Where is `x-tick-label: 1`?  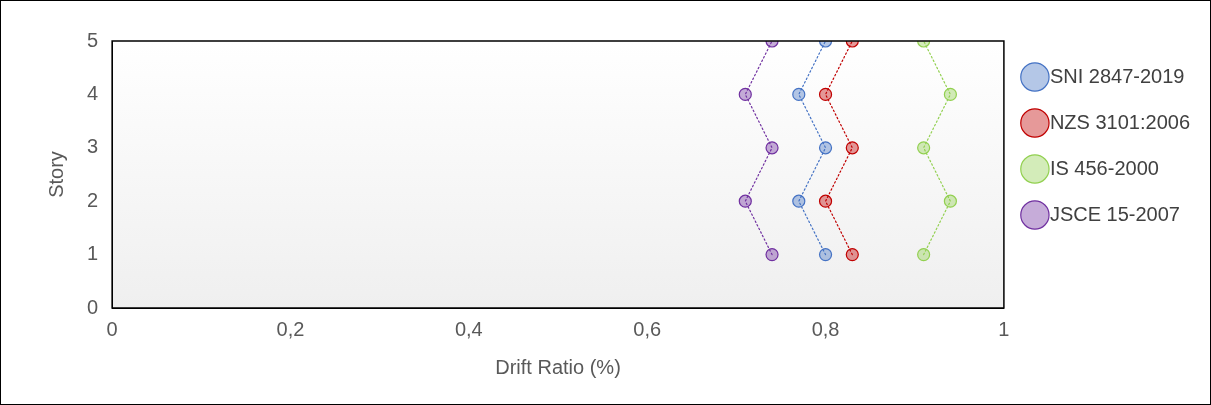 x-tick-label: 1 is located at coordinates (1004, 328).